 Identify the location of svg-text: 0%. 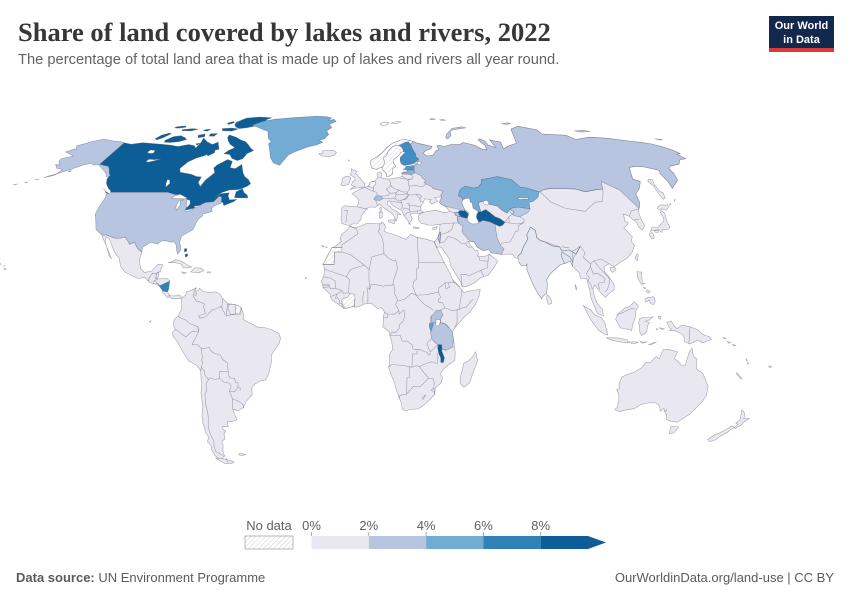
(311, 525).